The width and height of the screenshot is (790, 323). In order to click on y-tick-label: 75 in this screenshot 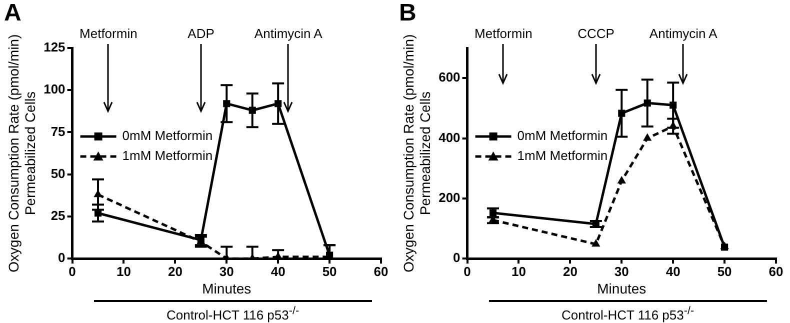, I will do `click(58, 131)`.